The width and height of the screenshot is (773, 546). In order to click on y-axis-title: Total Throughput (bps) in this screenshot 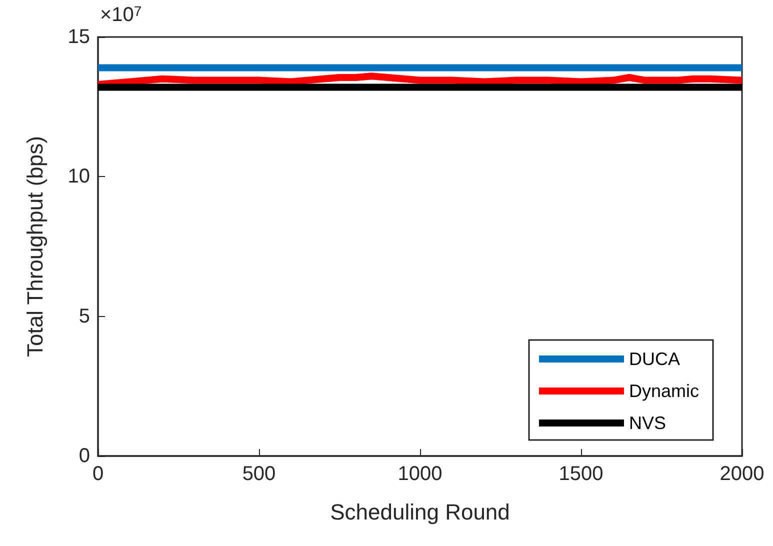, I will do `click(35, 246)`.